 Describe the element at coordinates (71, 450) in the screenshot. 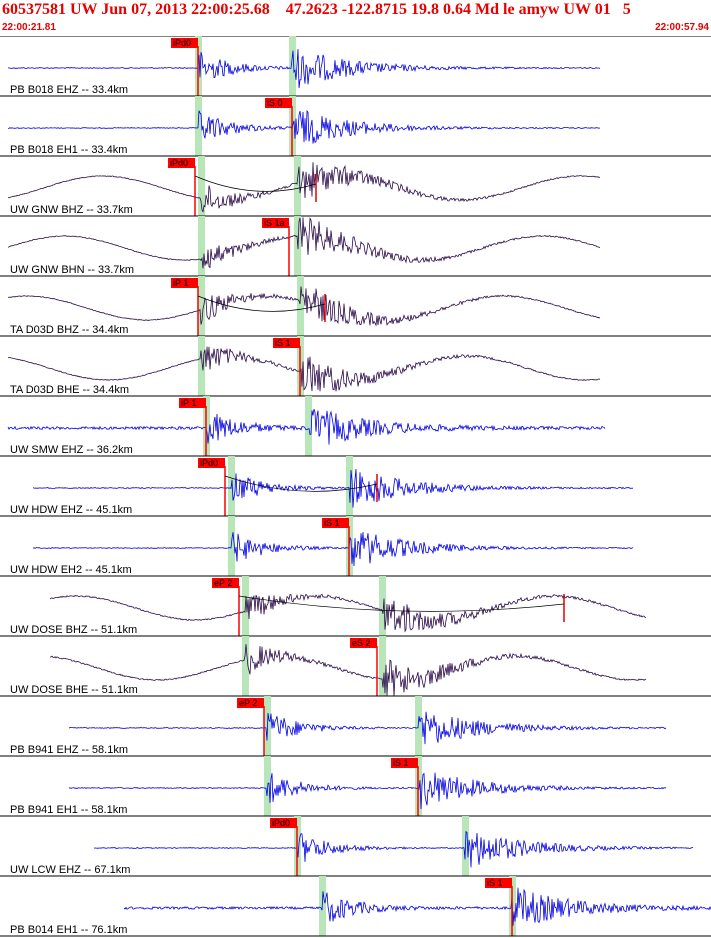

I see `trace-label: UW SMW EHZ -- 36.2km` at that location.